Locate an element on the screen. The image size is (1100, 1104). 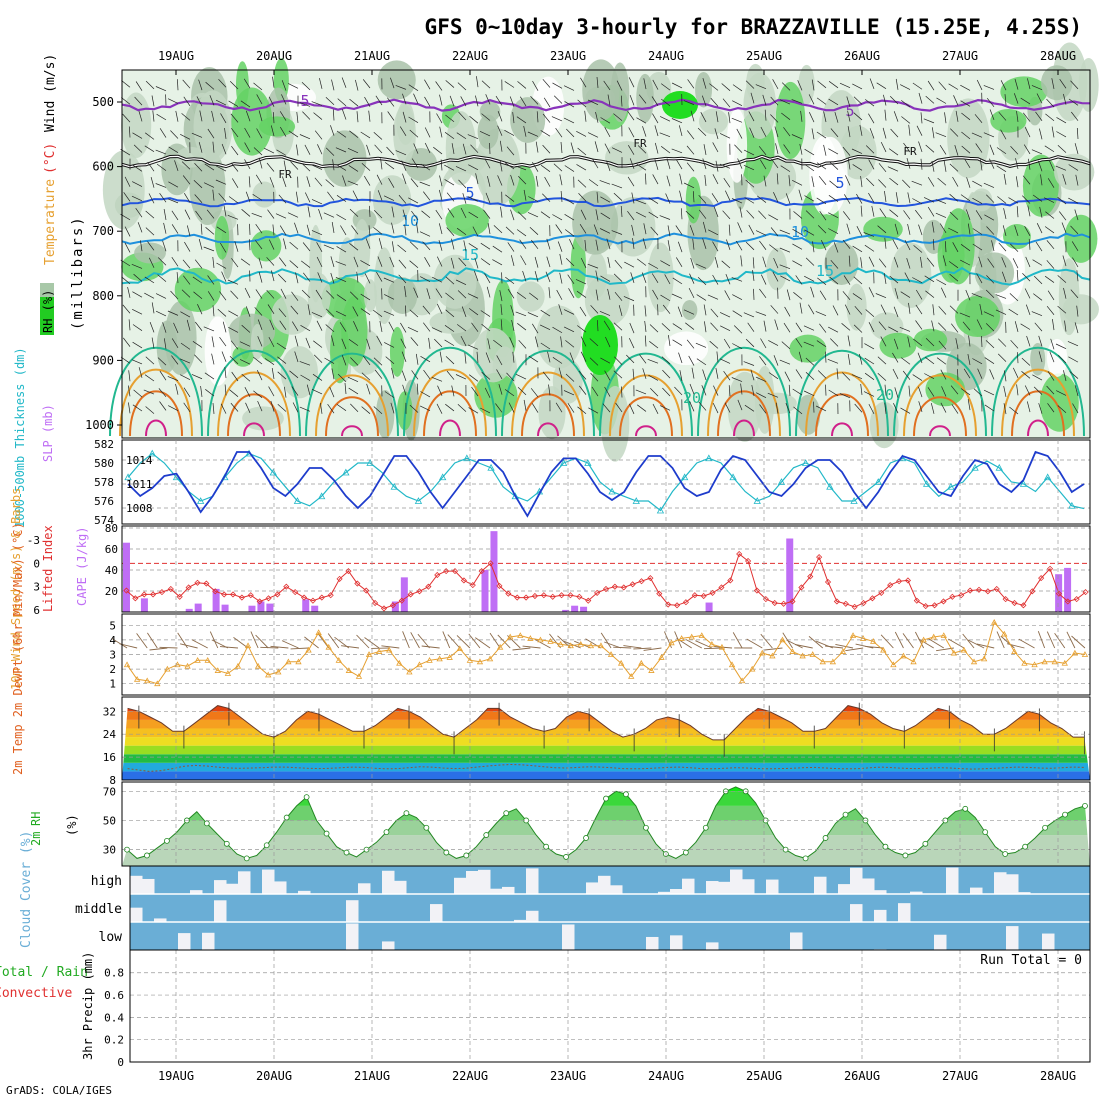
ylabel-precip-conv: Convective is located at coordinates (36, 993).